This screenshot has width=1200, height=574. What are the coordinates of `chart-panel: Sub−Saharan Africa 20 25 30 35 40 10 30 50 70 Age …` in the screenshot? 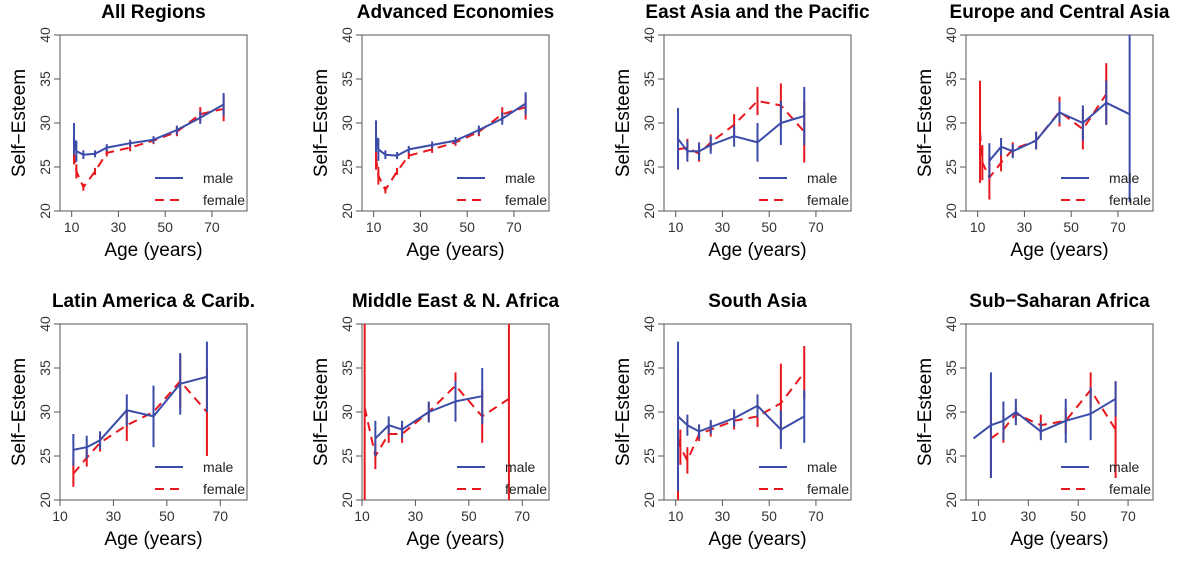 It's located at (1034, 420).